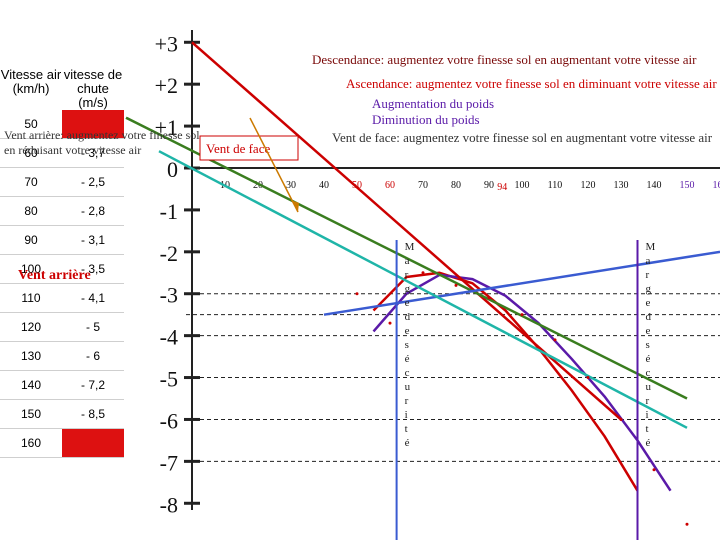 The height and width of the screenshot is (540, 720). I want to click on safety-margin-letter: a, so click(648, 261).